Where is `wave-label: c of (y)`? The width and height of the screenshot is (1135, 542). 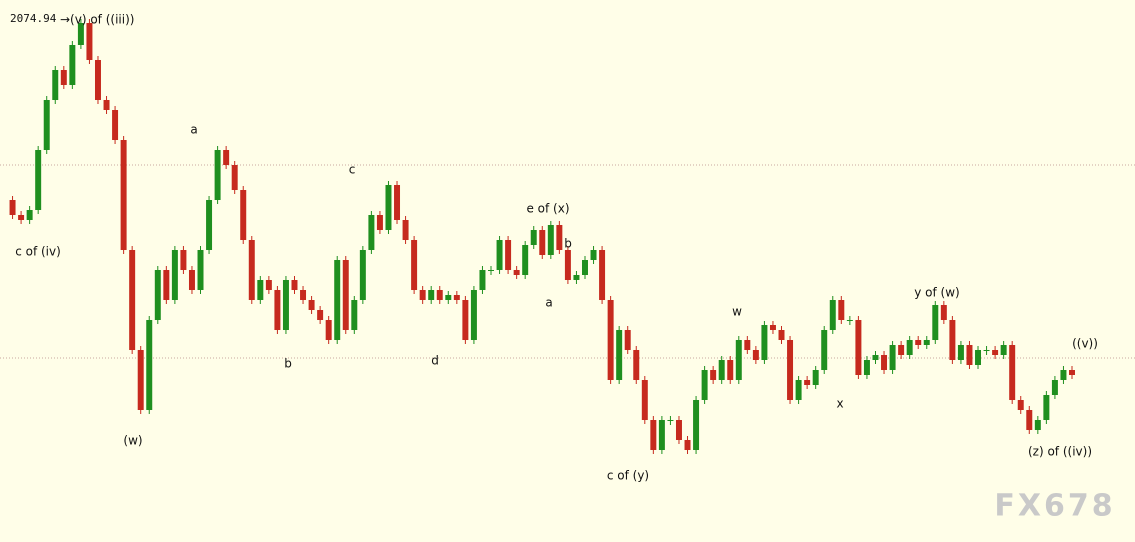
wave-label: c of (y) is located at coordinates (628, 476).